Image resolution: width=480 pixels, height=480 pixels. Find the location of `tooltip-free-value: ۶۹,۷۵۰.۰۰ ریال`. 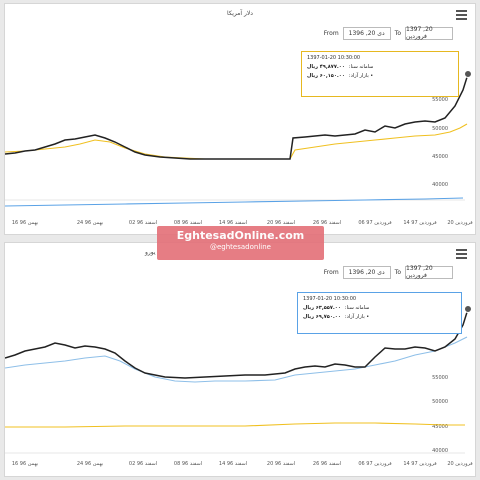

tooltip-free-value: ۶۹,۷۵۰.۰۰ ریال is located at coordinates (322, 317).